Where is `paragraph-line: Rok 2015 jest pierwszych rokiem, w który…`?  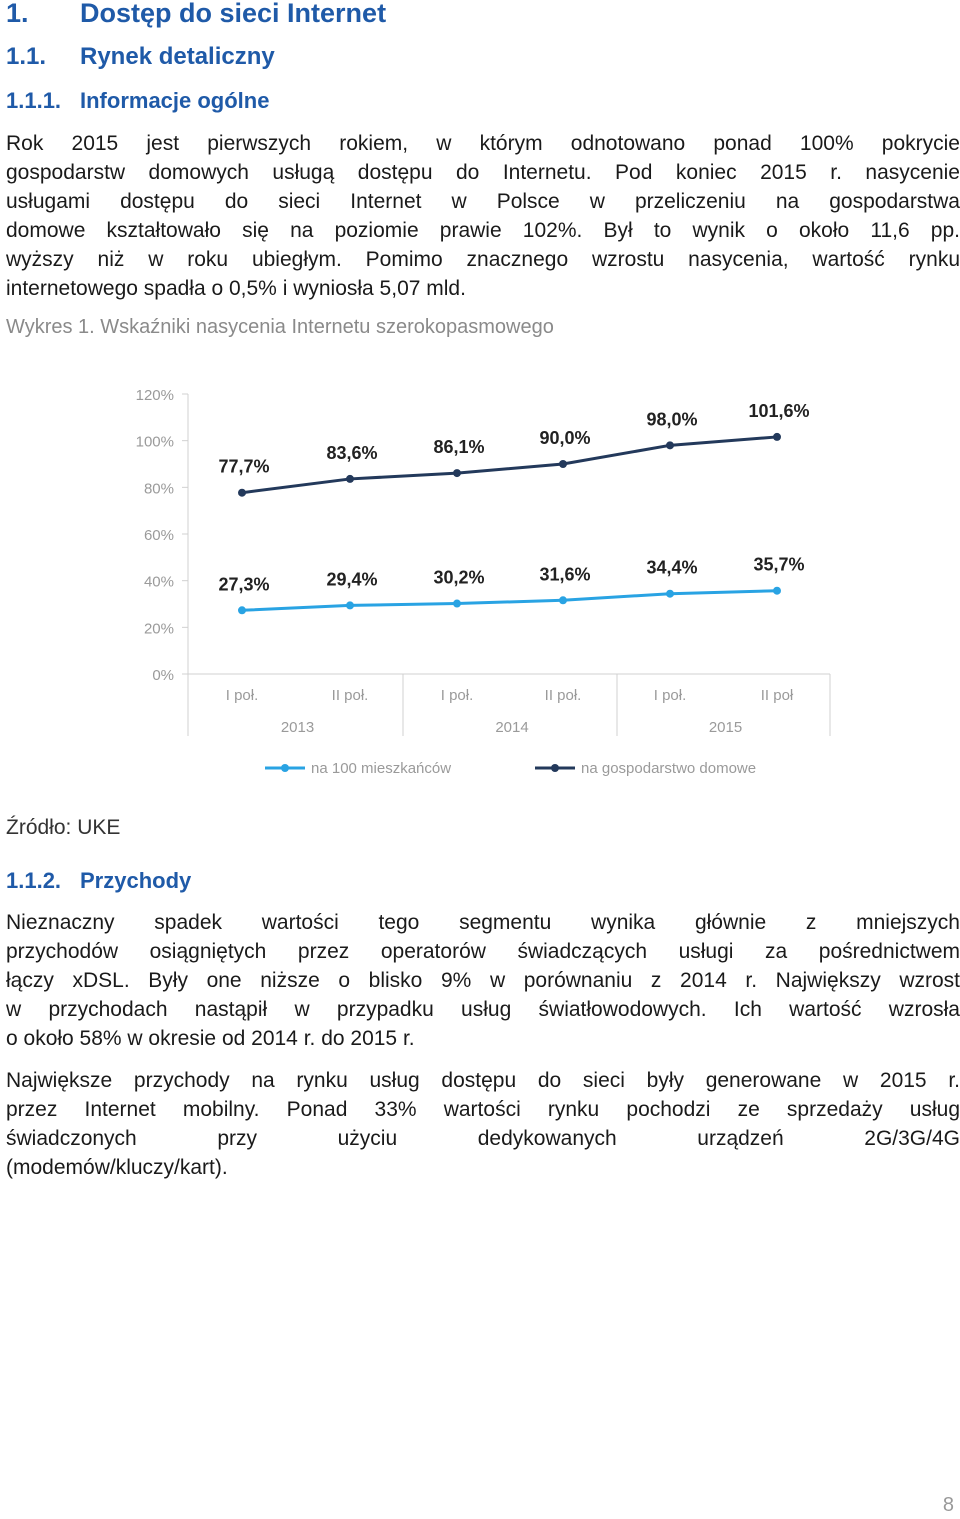
paragraph-line: Rok 2015 jest pierwszych rokiem, w który… is located at coordinates (483, 143).